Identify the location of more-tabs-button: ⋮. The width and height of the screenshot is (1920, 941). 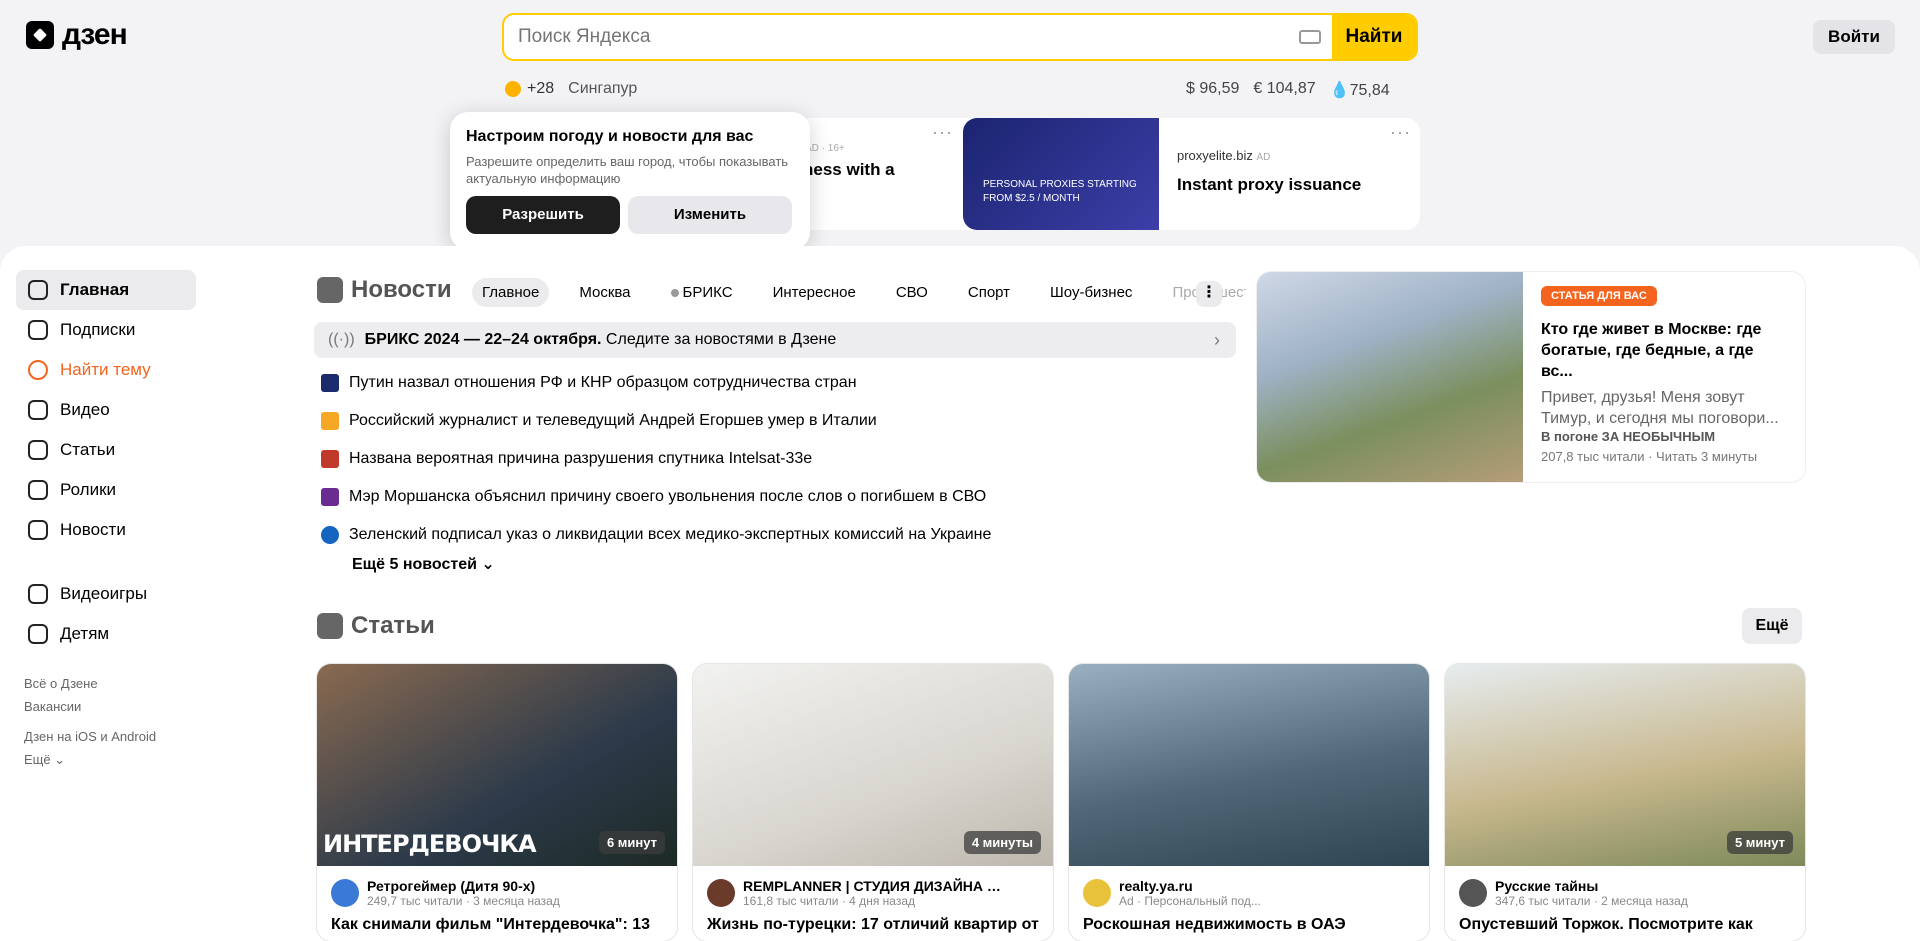
(1209, 294).